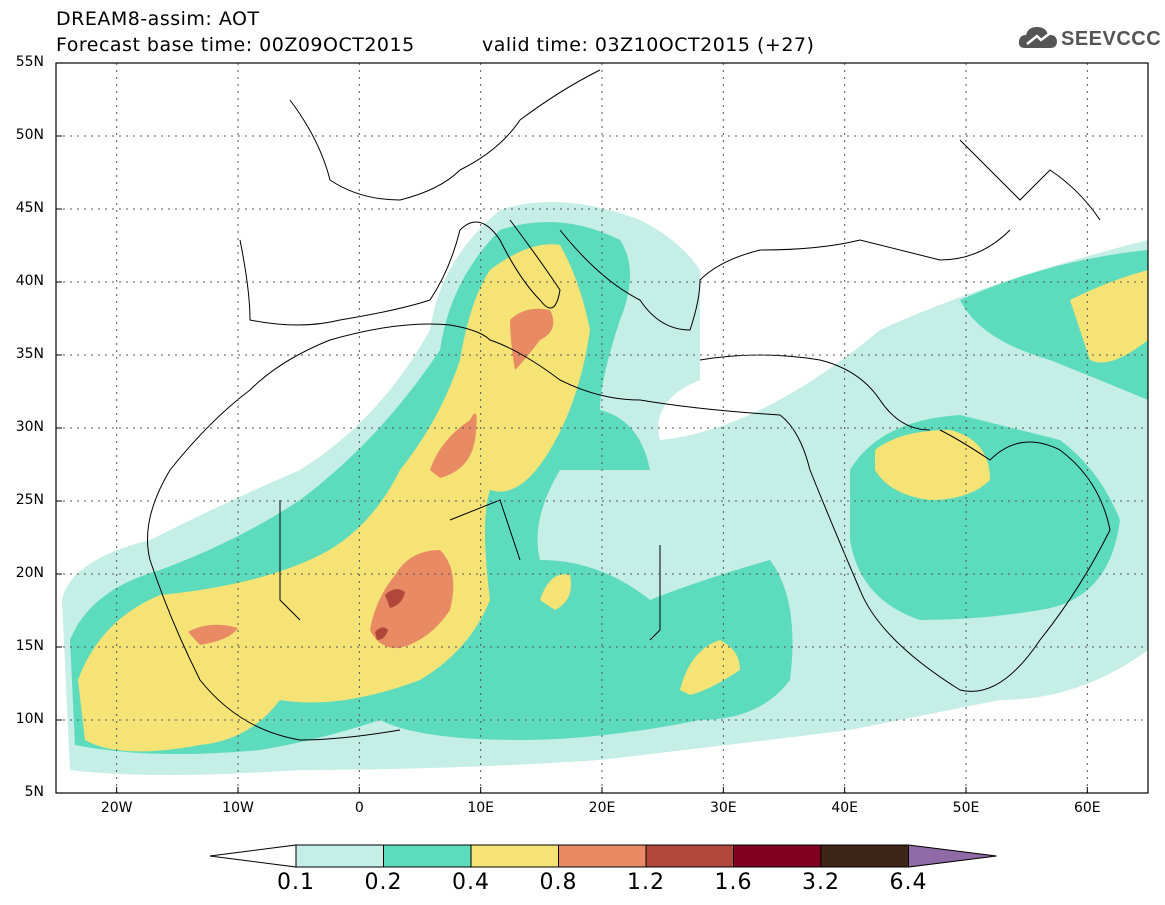 This screenshot has width=1165, height=905. I want to click on lat-tick-label: 40N, so click(29, 281).